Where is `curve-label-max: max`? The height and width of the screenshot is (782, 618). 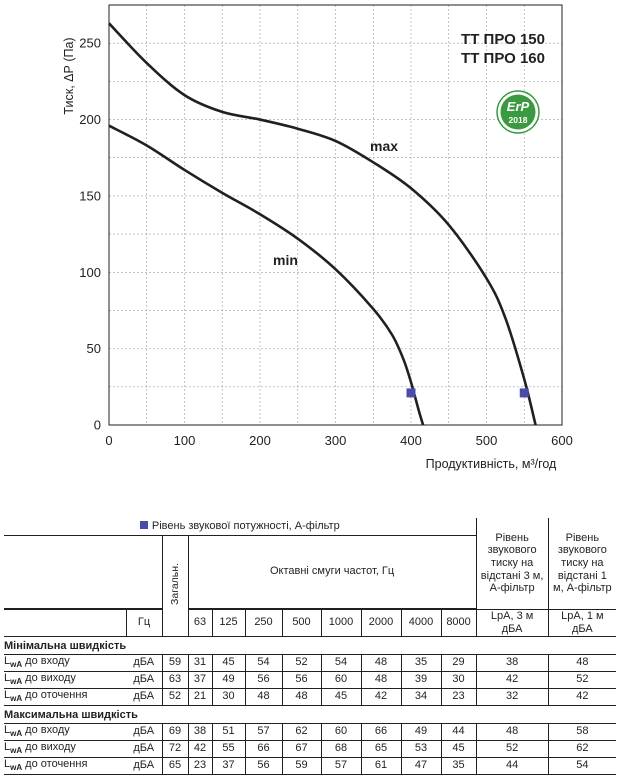 curve-label-max: max is located at coordinates (384, 146).